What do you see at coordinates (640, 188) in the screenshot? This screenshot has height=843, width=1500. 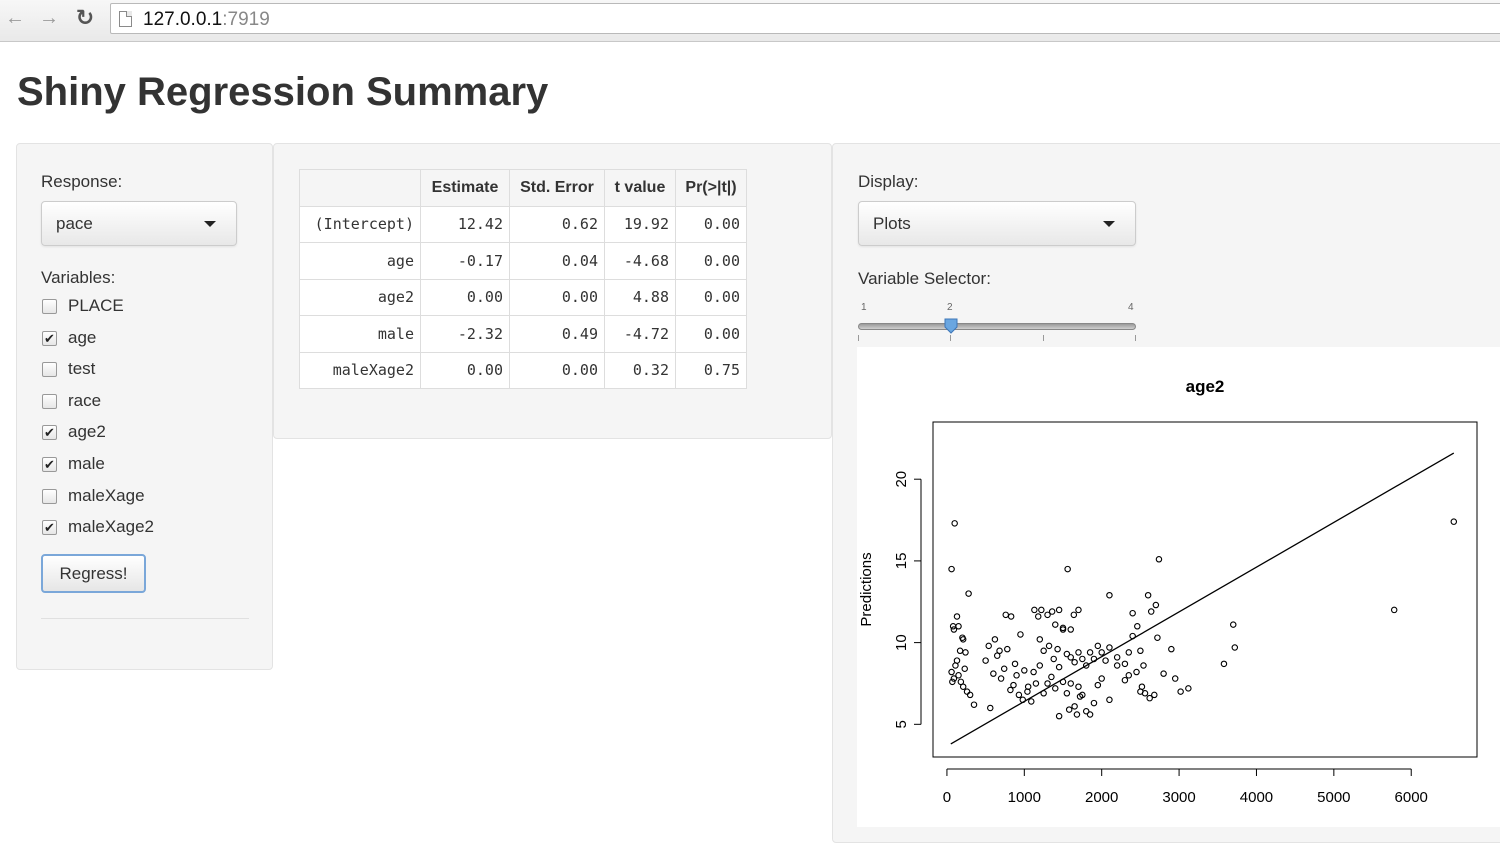 I see `column-header: t value` at bounding box center [640, 188].